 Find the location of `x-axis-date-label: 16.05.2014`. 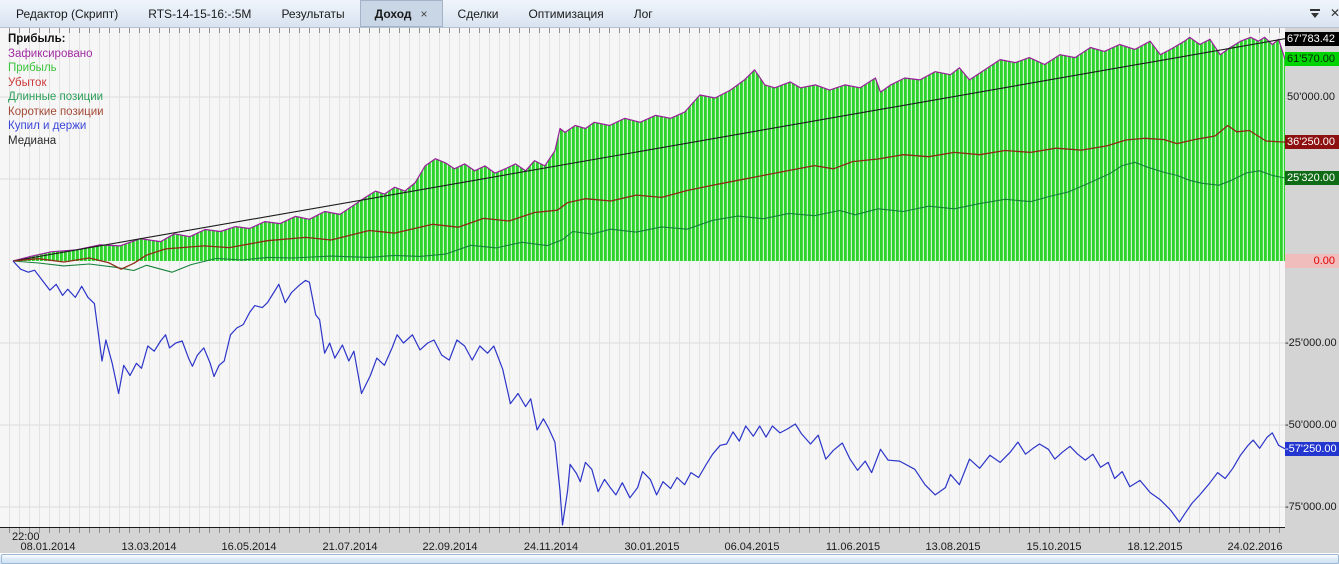

x-axis-date-label: 16.05.2014 is located at coordinates (249, 547).